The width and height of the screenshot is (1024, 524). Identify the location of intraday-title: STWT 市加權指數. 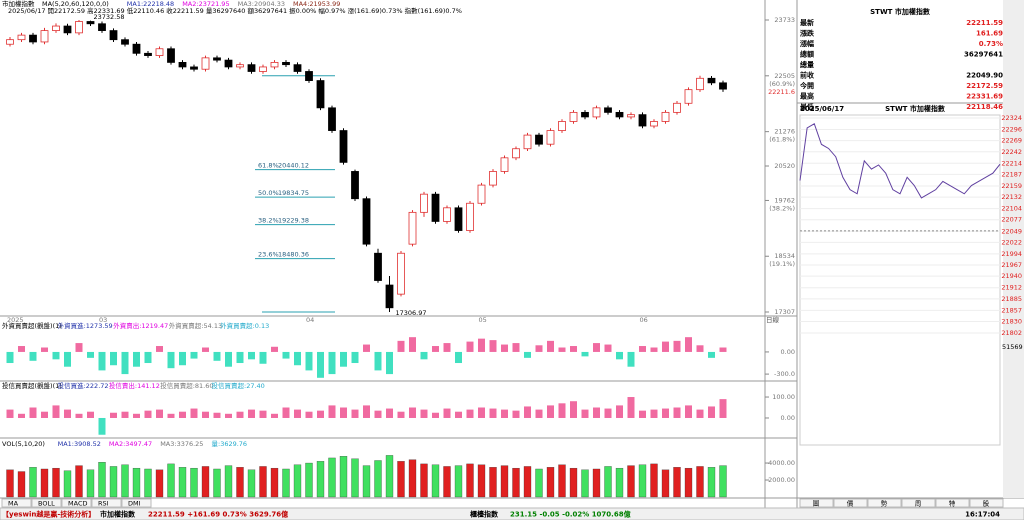
(915, 108).